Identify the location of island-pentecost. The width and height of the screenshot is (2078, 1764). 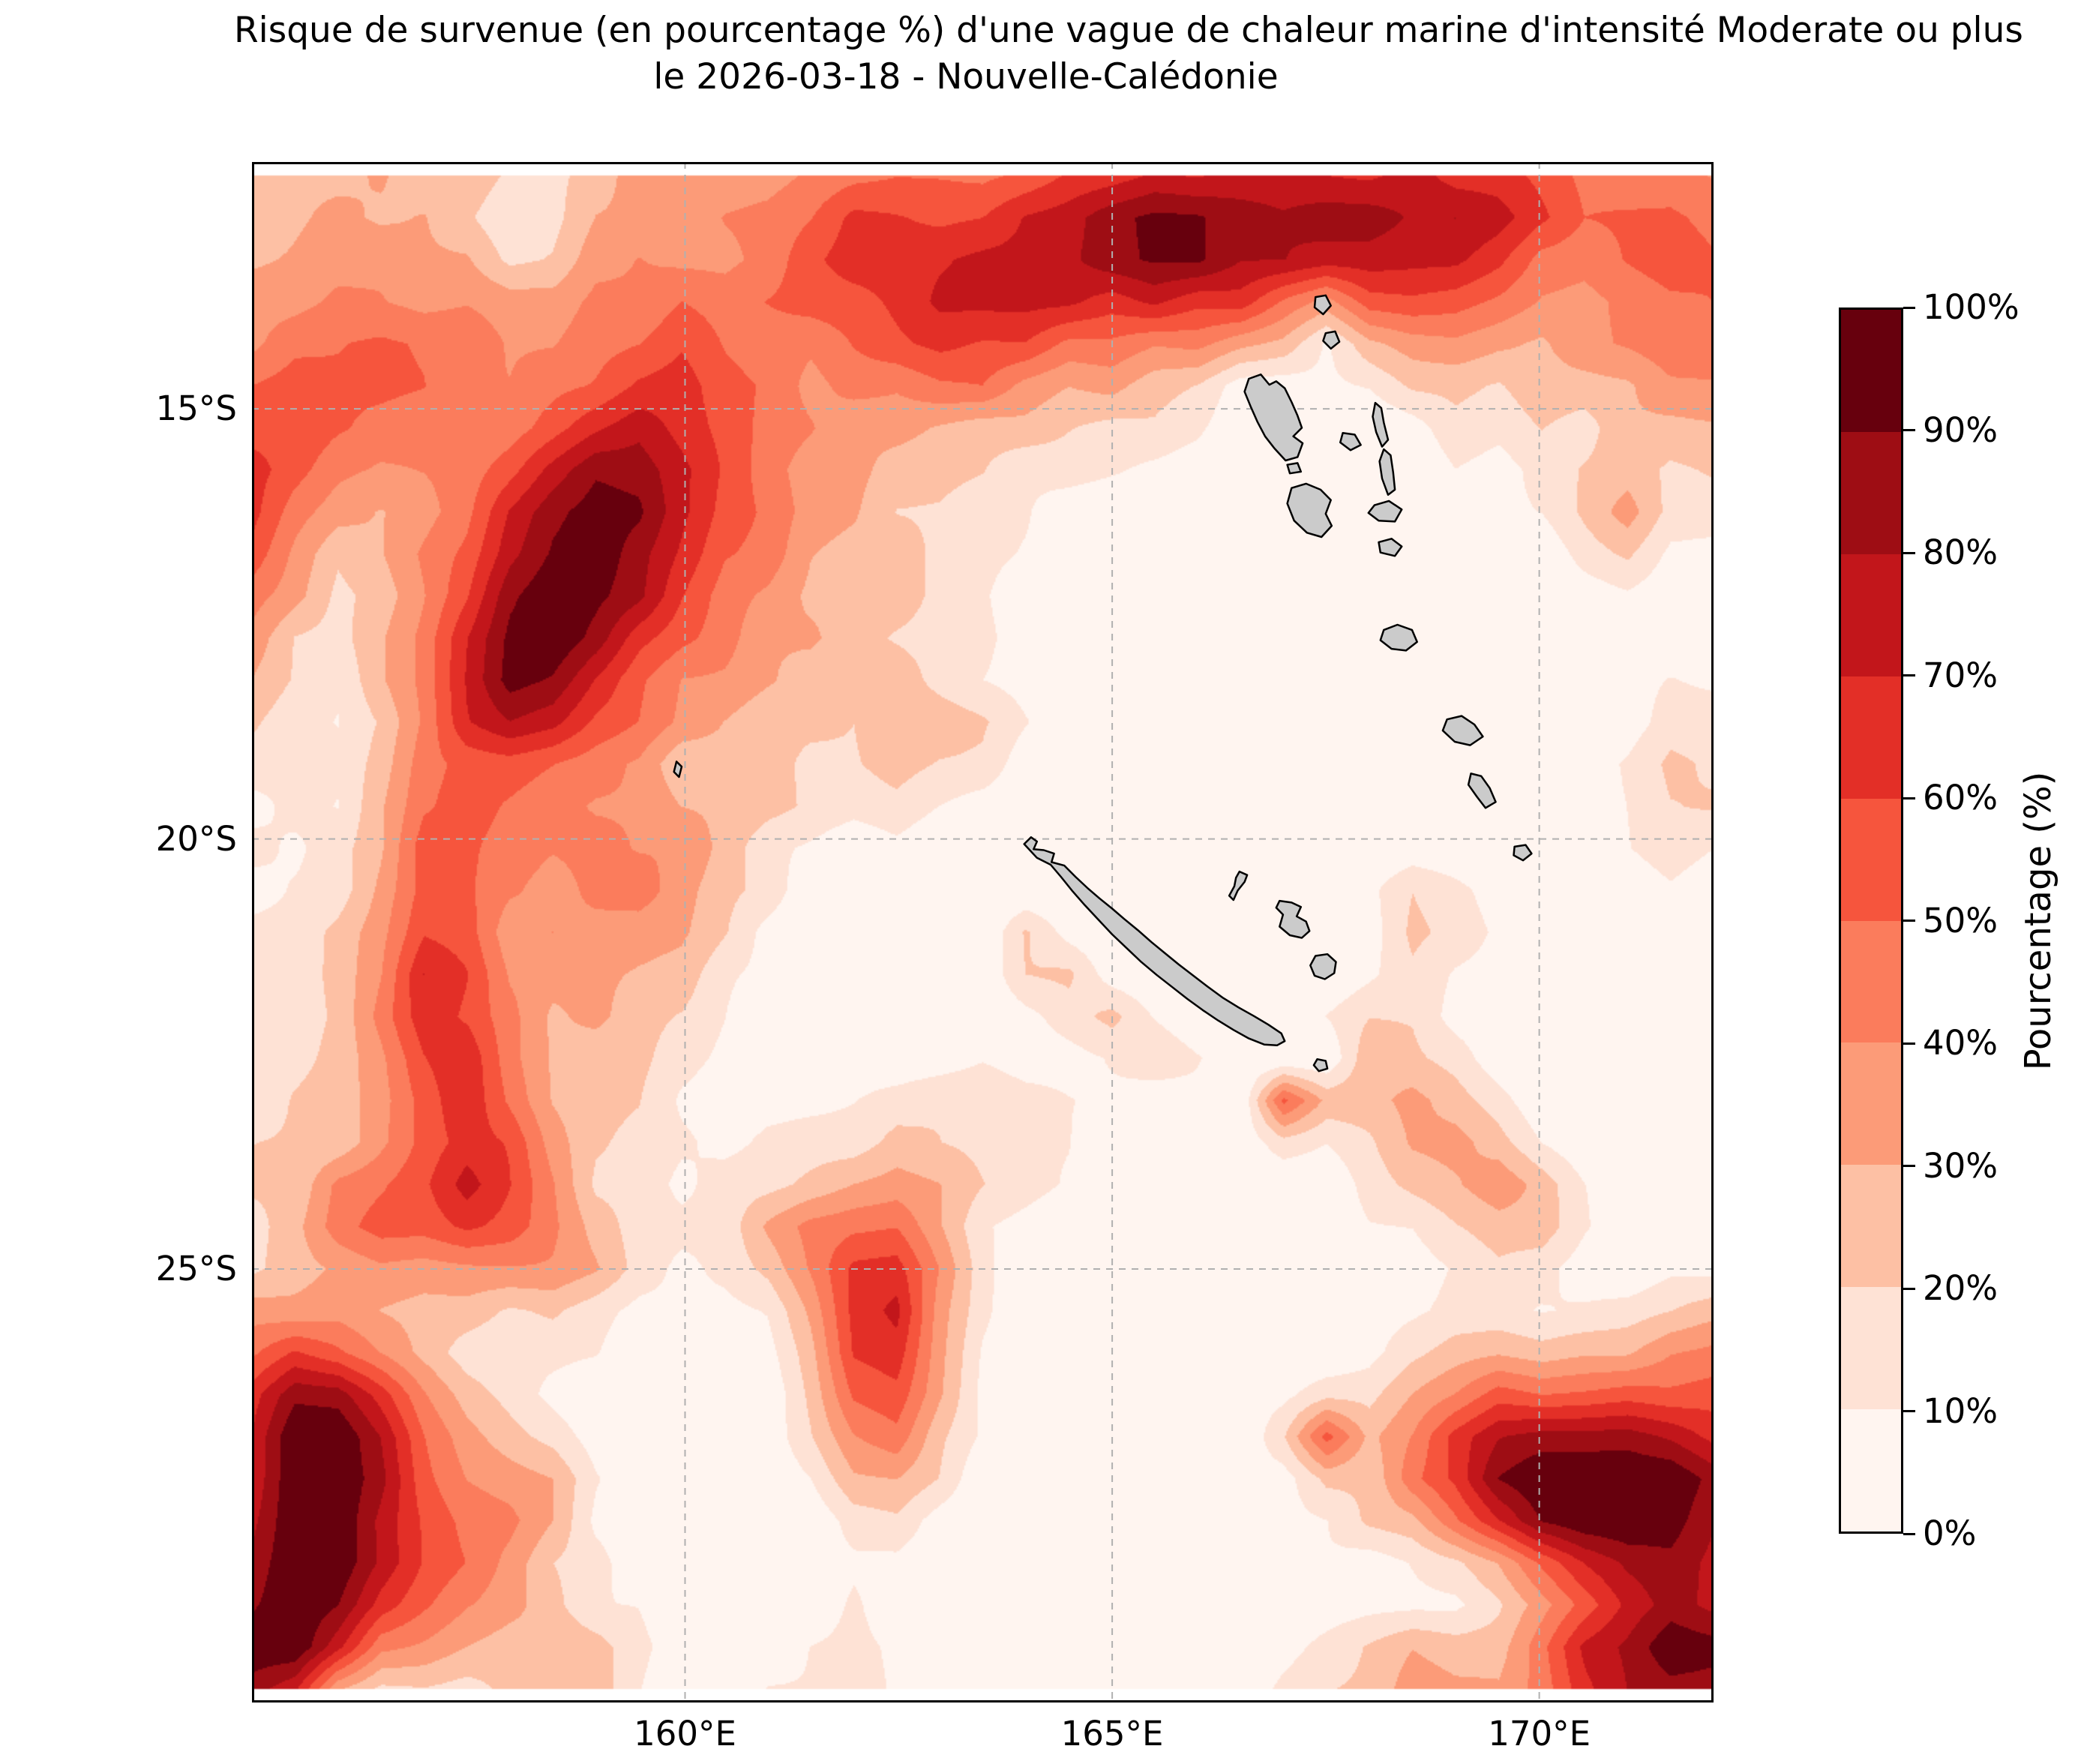
(1387, 472).